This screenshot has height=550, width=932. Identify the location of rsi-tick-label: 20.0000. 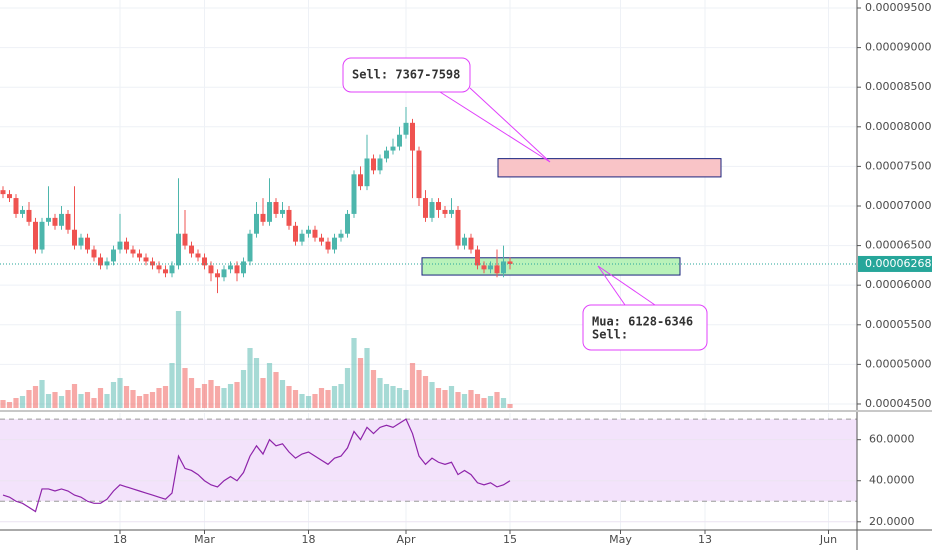
(892, 521).